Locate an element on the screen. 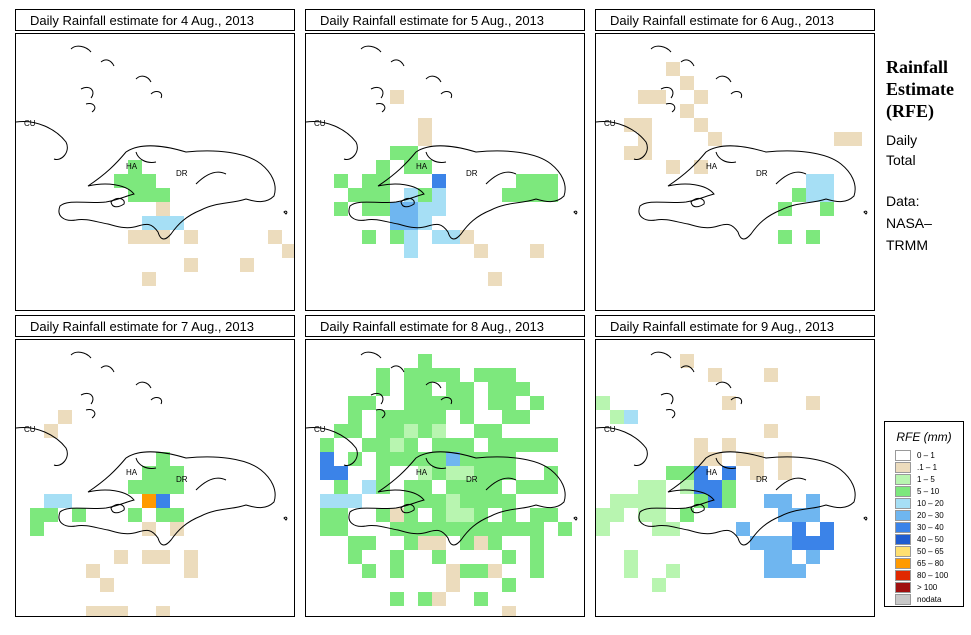  country-label-ha: HA is located at coordinates (132, 472).